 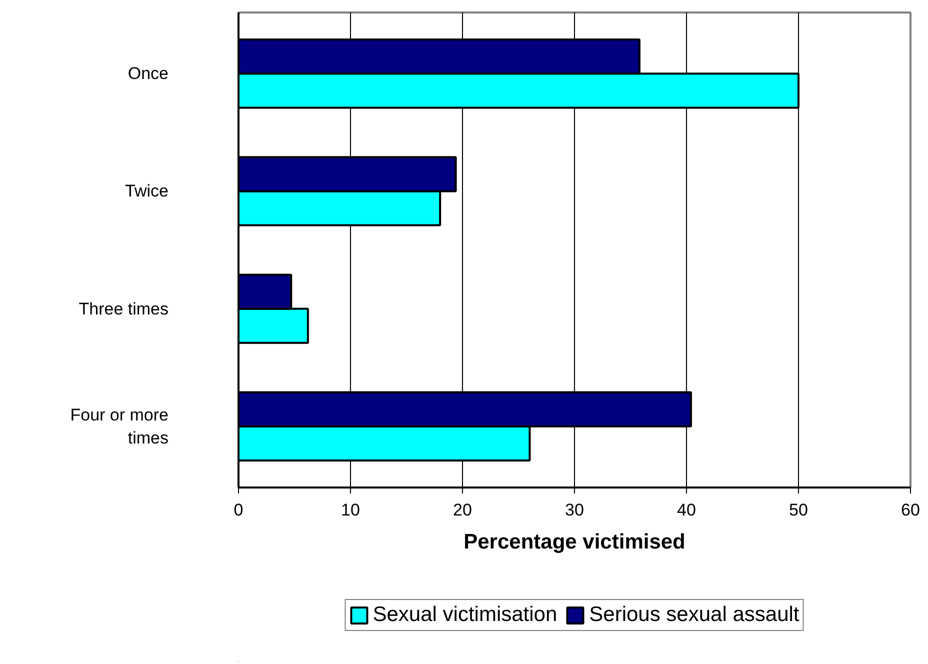 I want to click on x-tick-label: 0, so click(x=239, y=510).